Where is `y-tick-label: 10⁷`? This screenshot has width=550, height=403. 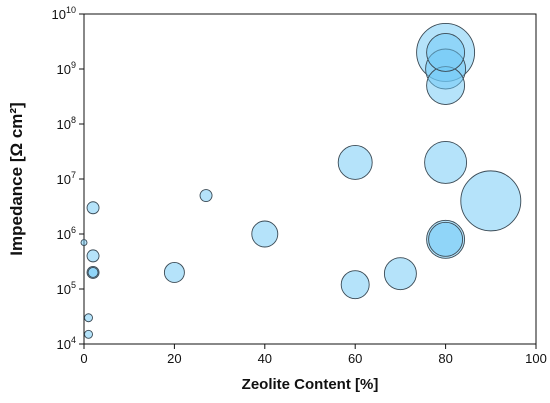
y-tick-label: 10⁷ is located at coordinates (66, 178).